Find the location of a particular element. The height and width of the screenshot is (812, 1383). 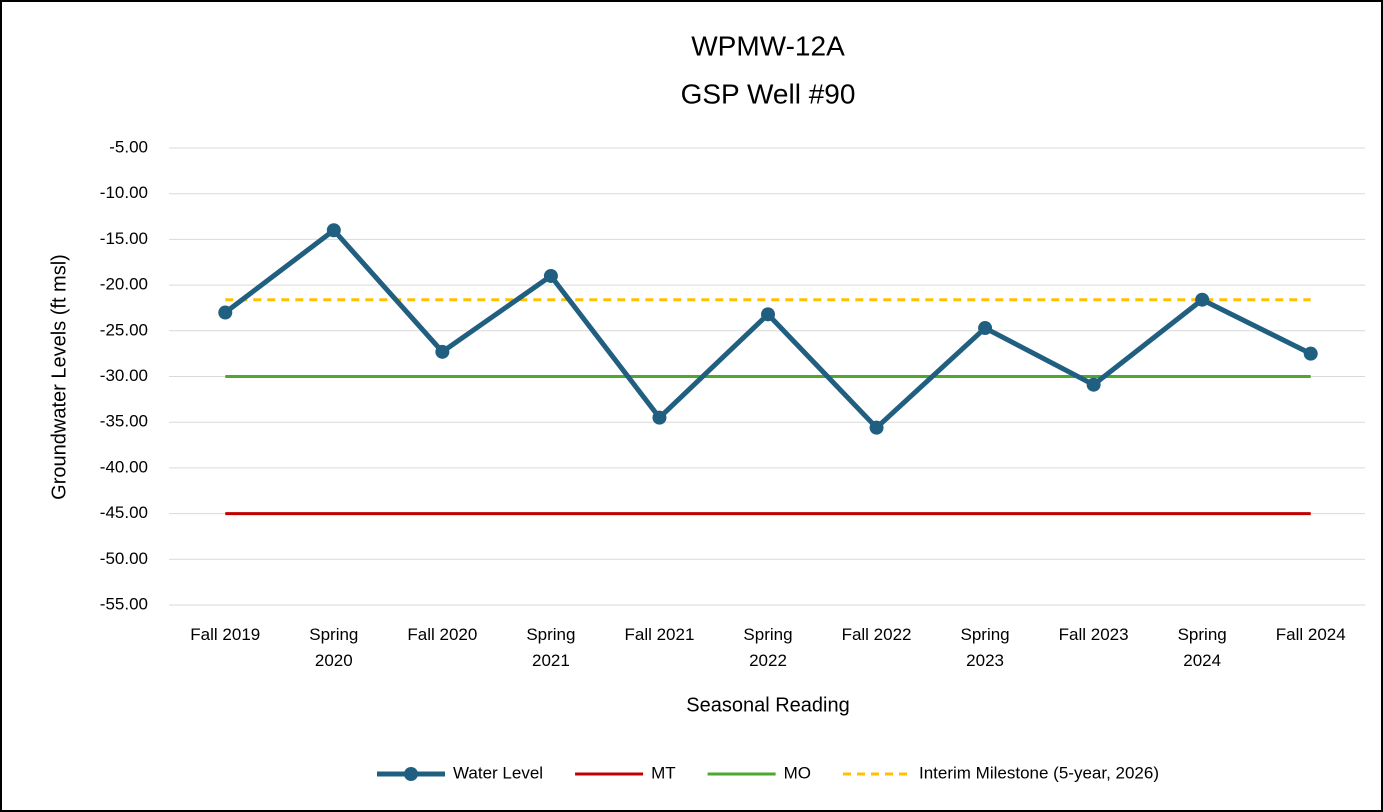

legend-label: MT is located at coordinates (663, 772).